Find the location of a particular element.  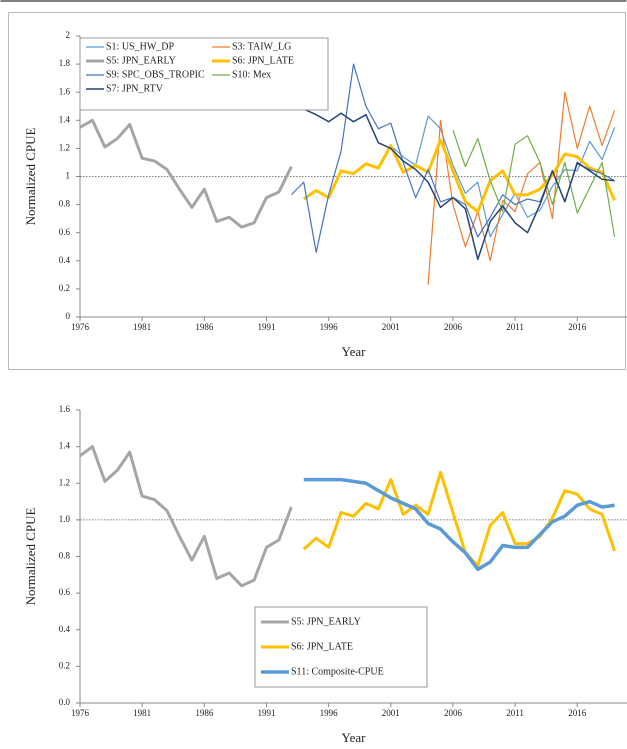

legend-box is located at coordinates (204, 74).